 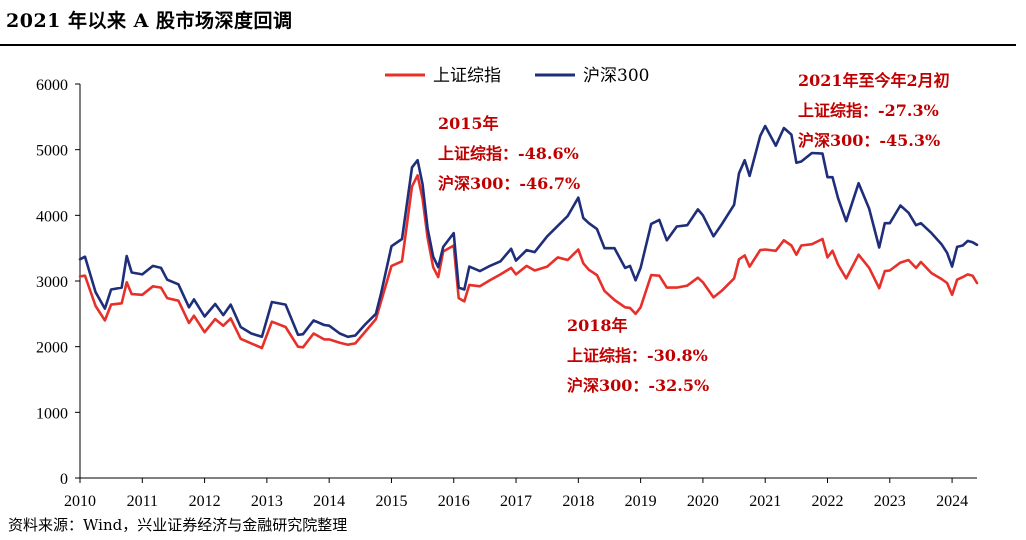 I want to click on x-tick-label: 2023, so click(x=890, y=501).